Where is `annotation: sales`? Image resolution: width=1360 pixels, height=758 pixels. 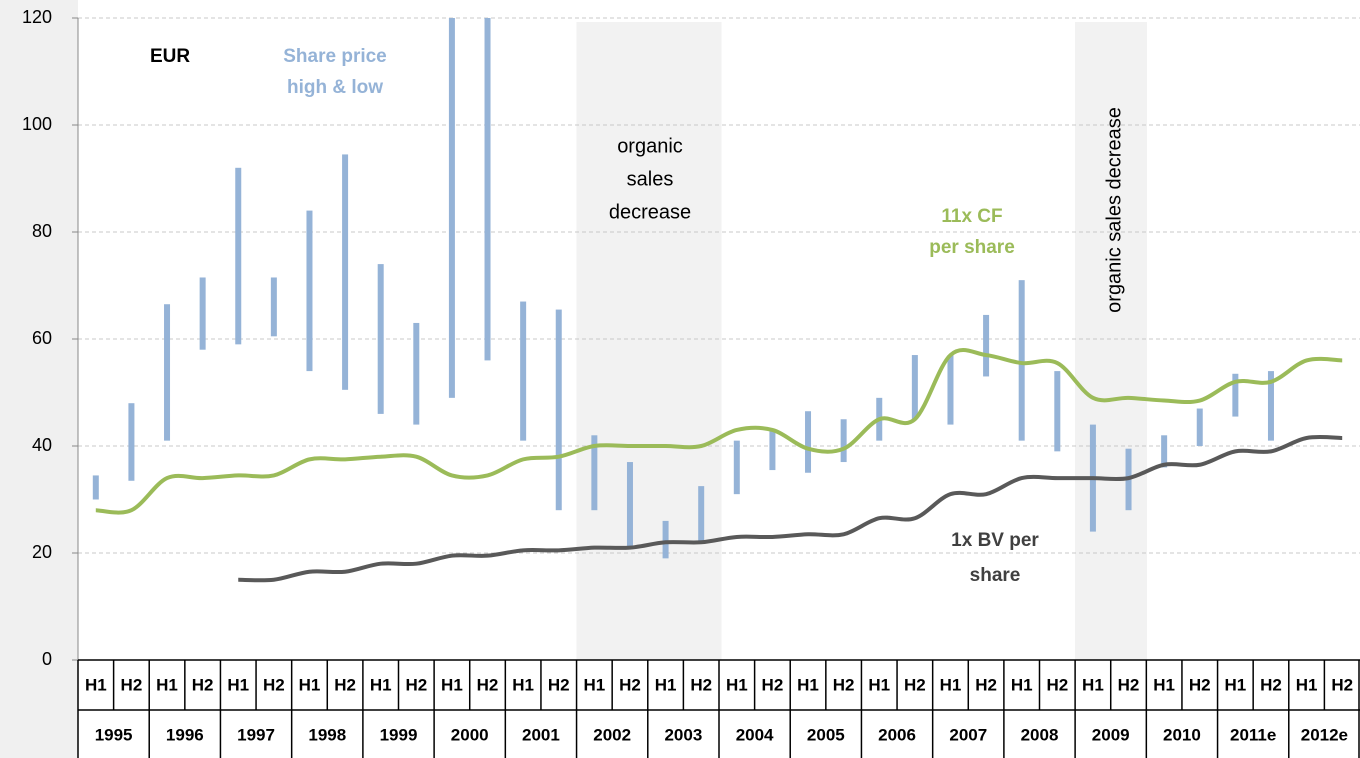
annotation: sales is located at coordinates (650, 179).